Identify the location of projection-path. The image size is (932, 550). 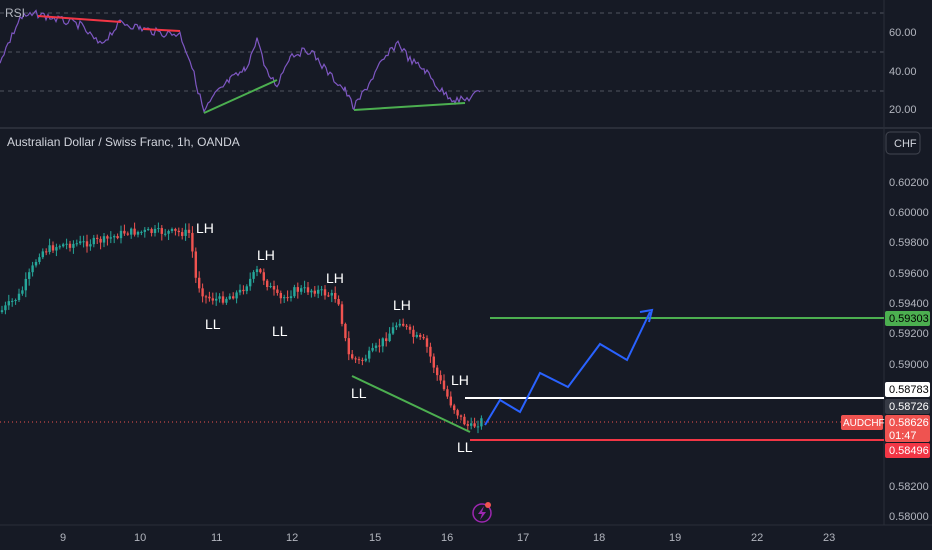
(567, 368).